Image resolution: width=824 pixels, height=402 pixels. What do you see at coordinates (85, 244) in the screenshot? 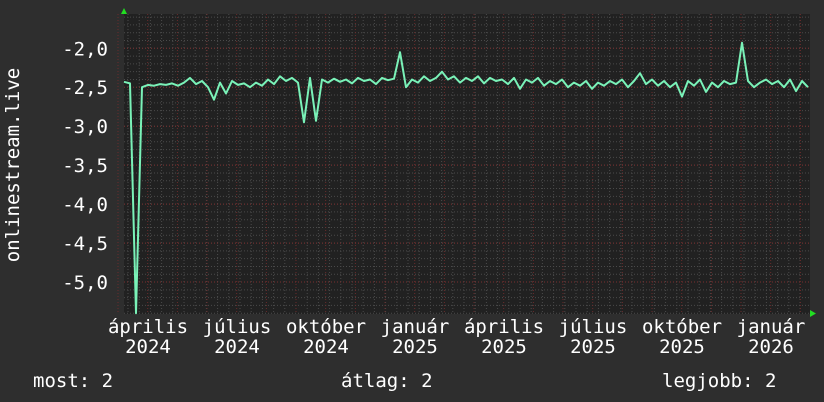
I see `y-tick-label: -4,5` at bounding box center [85, 244].